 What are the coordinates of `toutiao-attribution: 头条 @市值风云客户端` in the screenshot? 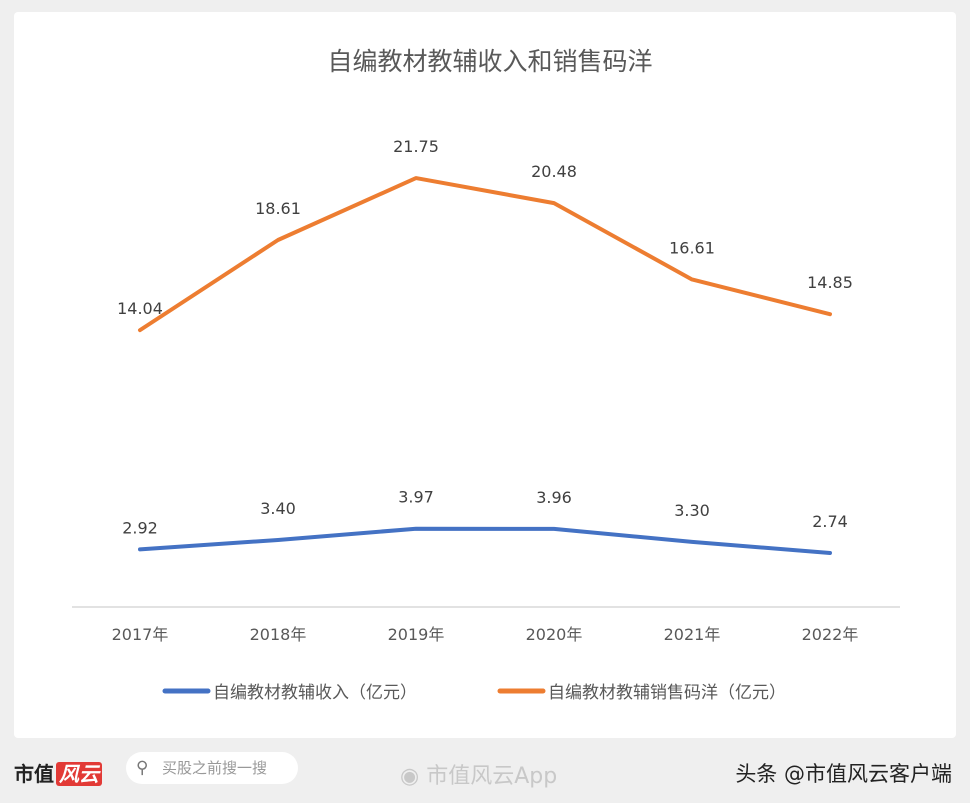 It's located at (843, 774).